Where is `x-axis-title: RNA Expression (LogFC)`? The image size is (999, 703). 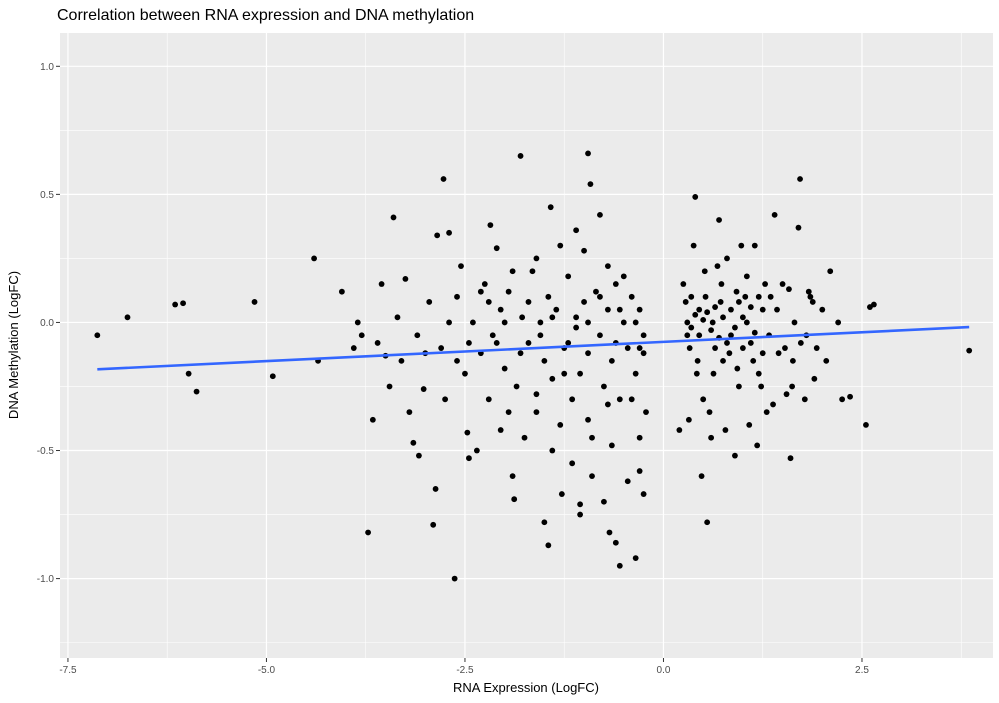
x-axis-title: RNA Expression (LogFC) is located at coordinates (526, 687).